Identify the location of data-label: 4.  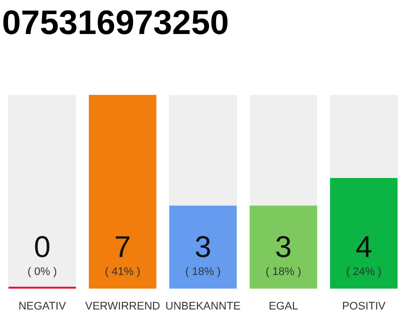
(363, 247).